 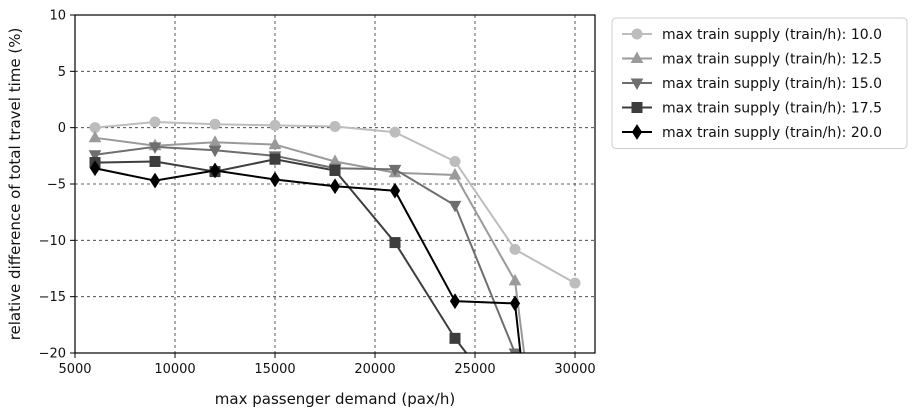 What do you see at coordinates (74, 369) in the screenshot?
I see `x-tick-label: 5000` at bounding box center [74, 369].